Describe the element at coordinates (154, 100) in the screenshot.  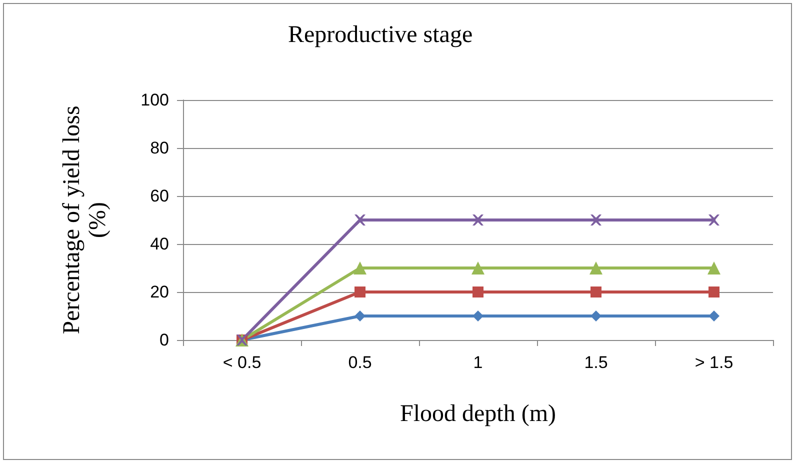
I see `y-tick-label: 100` at that location.